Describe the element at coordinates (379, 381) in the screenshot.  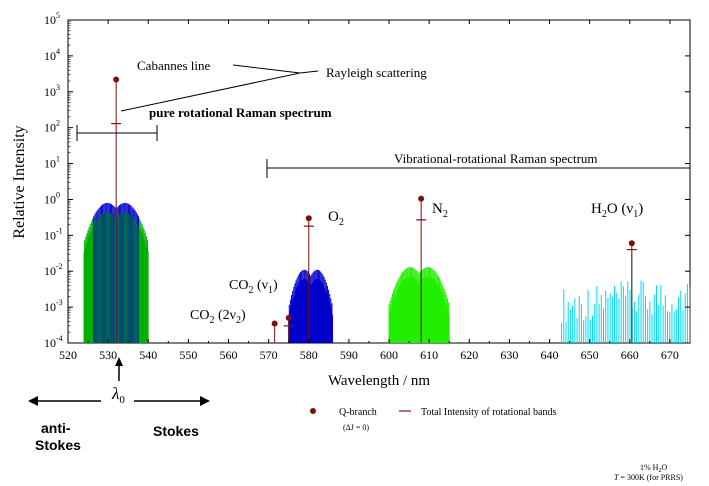
I see `x-axis-label: Wavelength / nm` at that location.